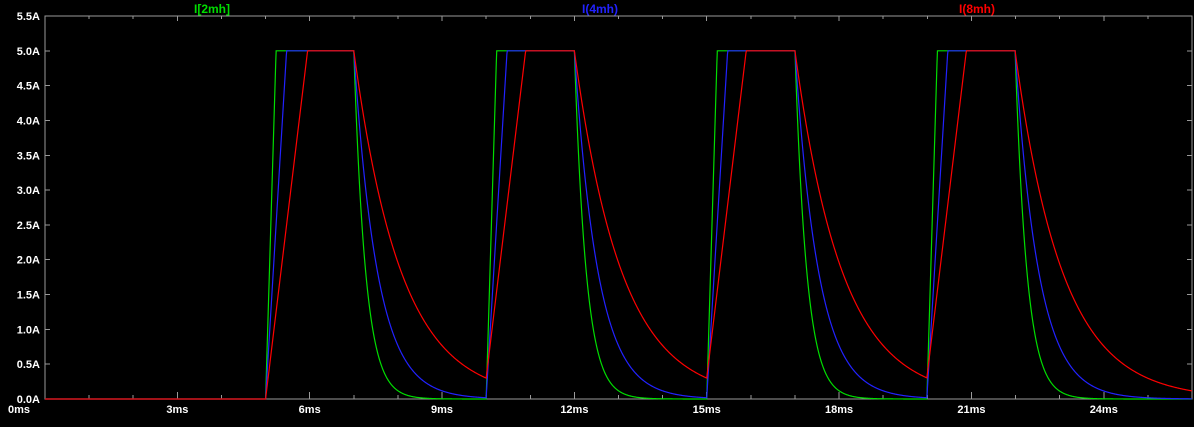 Image resolution: width=1194 pixels, height=427 pixels. What do you see at coordinates (177, 410) in the screenshot?
I see `x-tick-label: 3ms` at bounding box center [177, 410].